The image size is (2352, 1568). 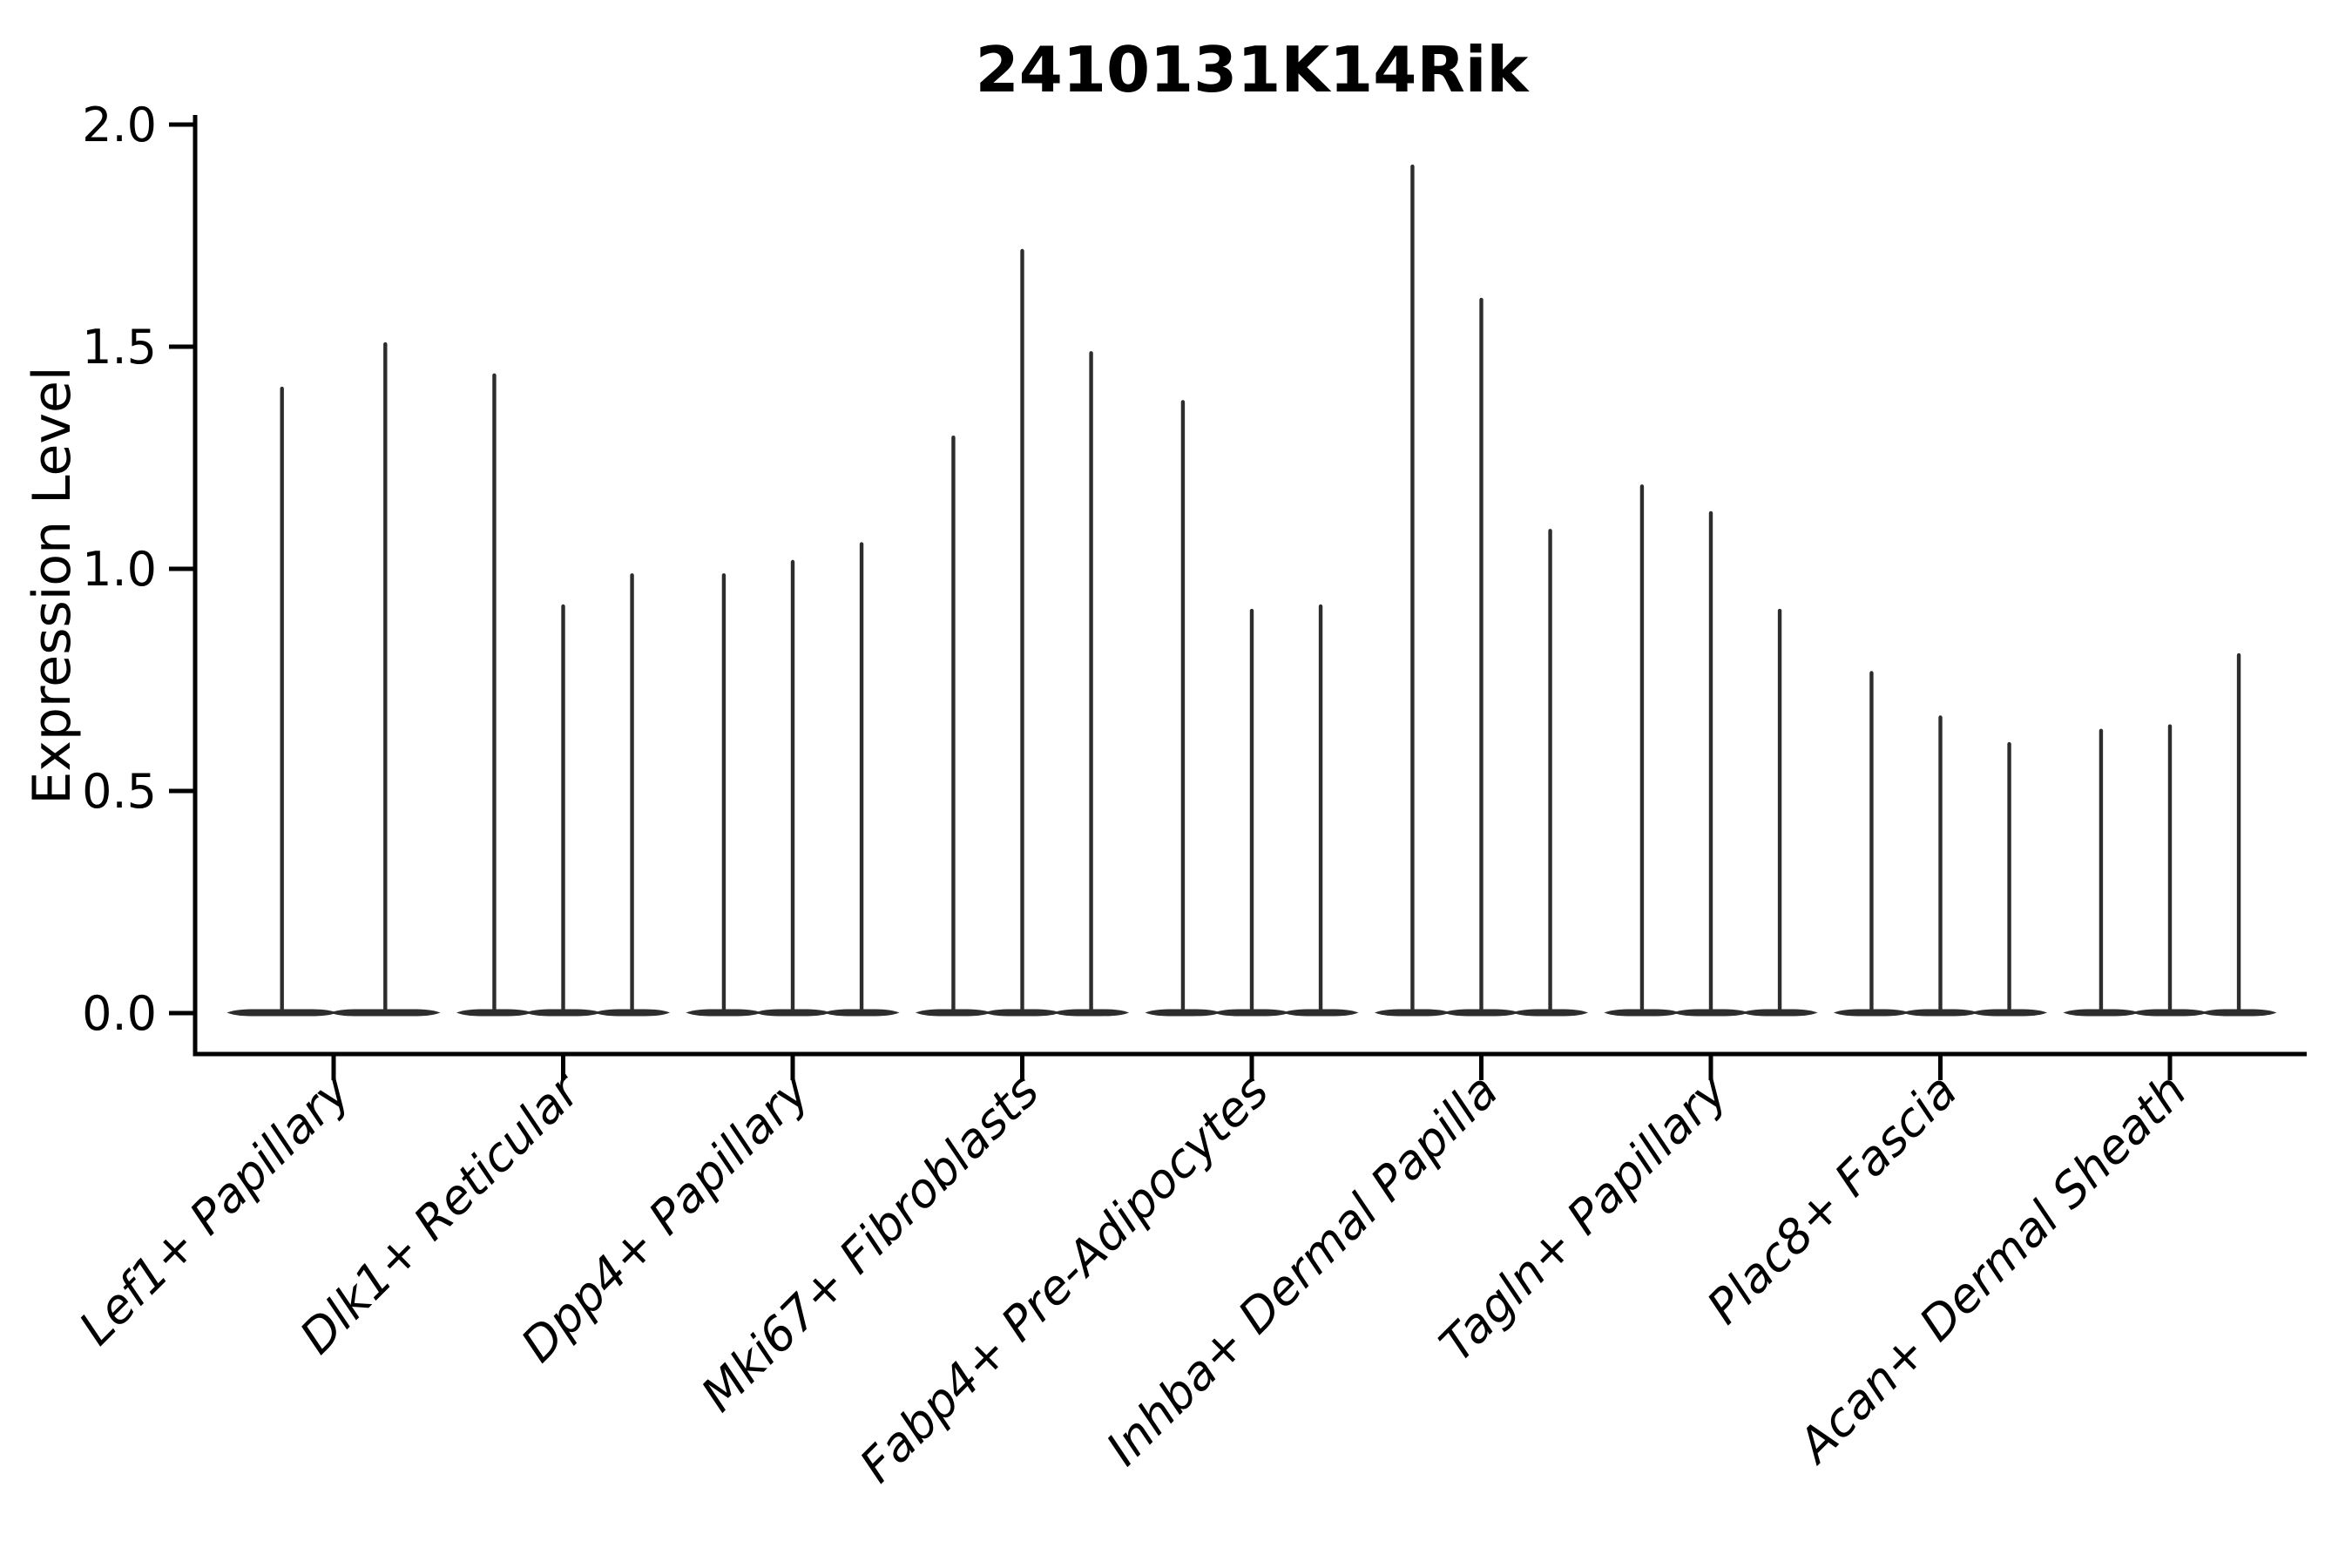 What do you see at coordinates (1253, 69) in the screenshot?
I see `plot-title: 2410131K14Rik` at bounding box center [1253, 69].